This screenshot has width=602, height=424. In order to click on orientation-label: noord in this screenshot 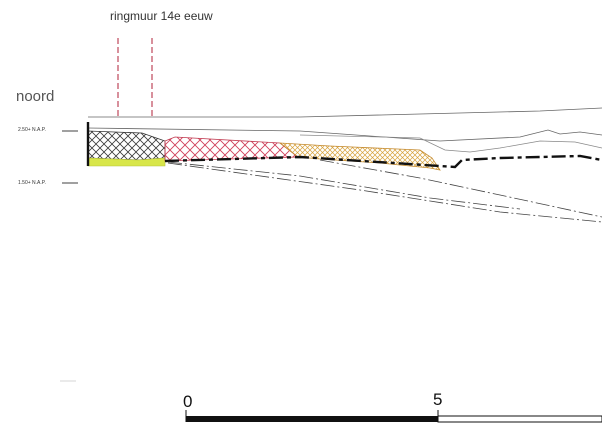, I will do `click(35, 96)`.